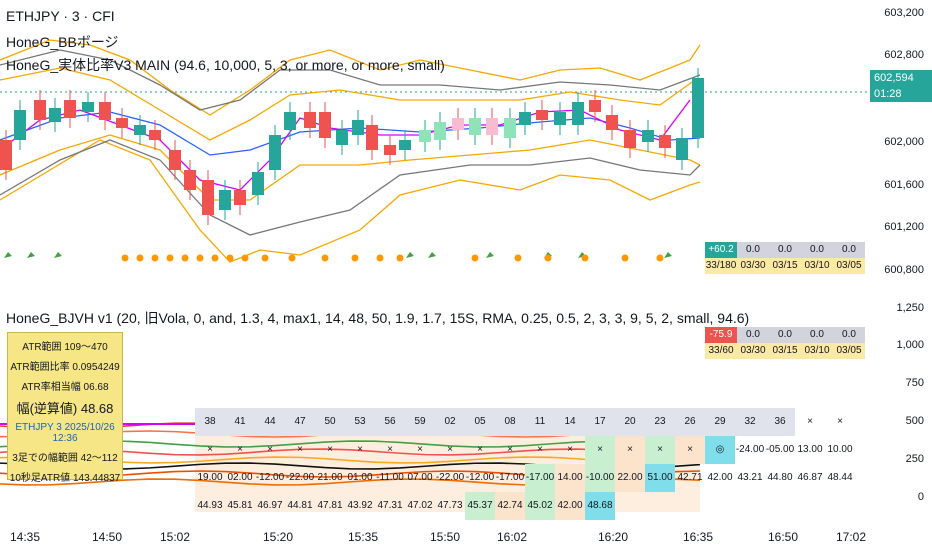 Image resolution: width=932 pixels, height=550 pixels. I want to click on symbol-title: ETHJPY · 3 · CFI, so click(60, 16).